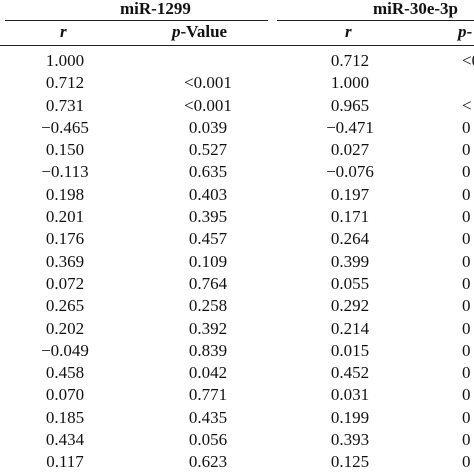 This screenshot has height=474, width=474. Describe the element at coordinates (237, 462) in the screenshot. I see `table-row: 0.117 0.623 0.125 0` at that location.